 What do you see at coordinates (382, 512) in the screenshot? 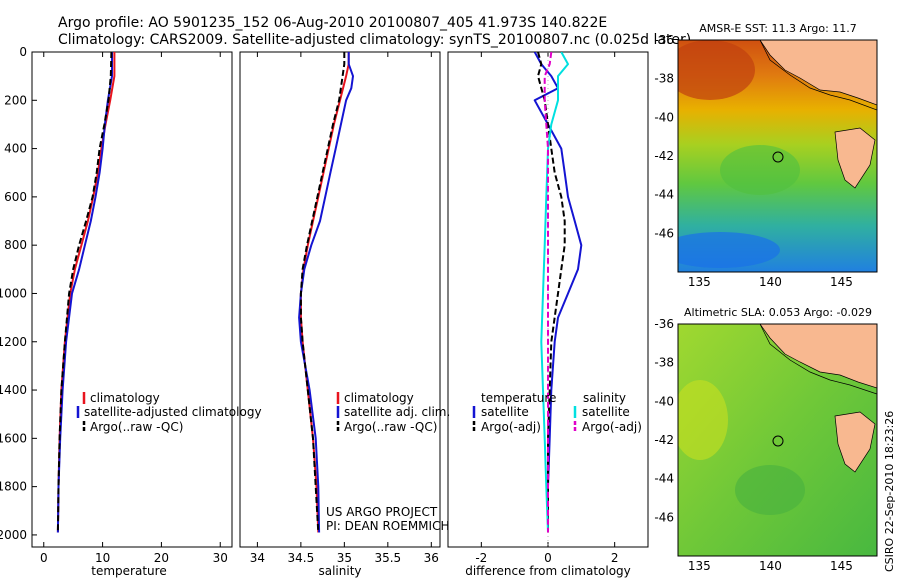
I see `project-name: US ARGO PROJECT` at bounding box center [382, 512].